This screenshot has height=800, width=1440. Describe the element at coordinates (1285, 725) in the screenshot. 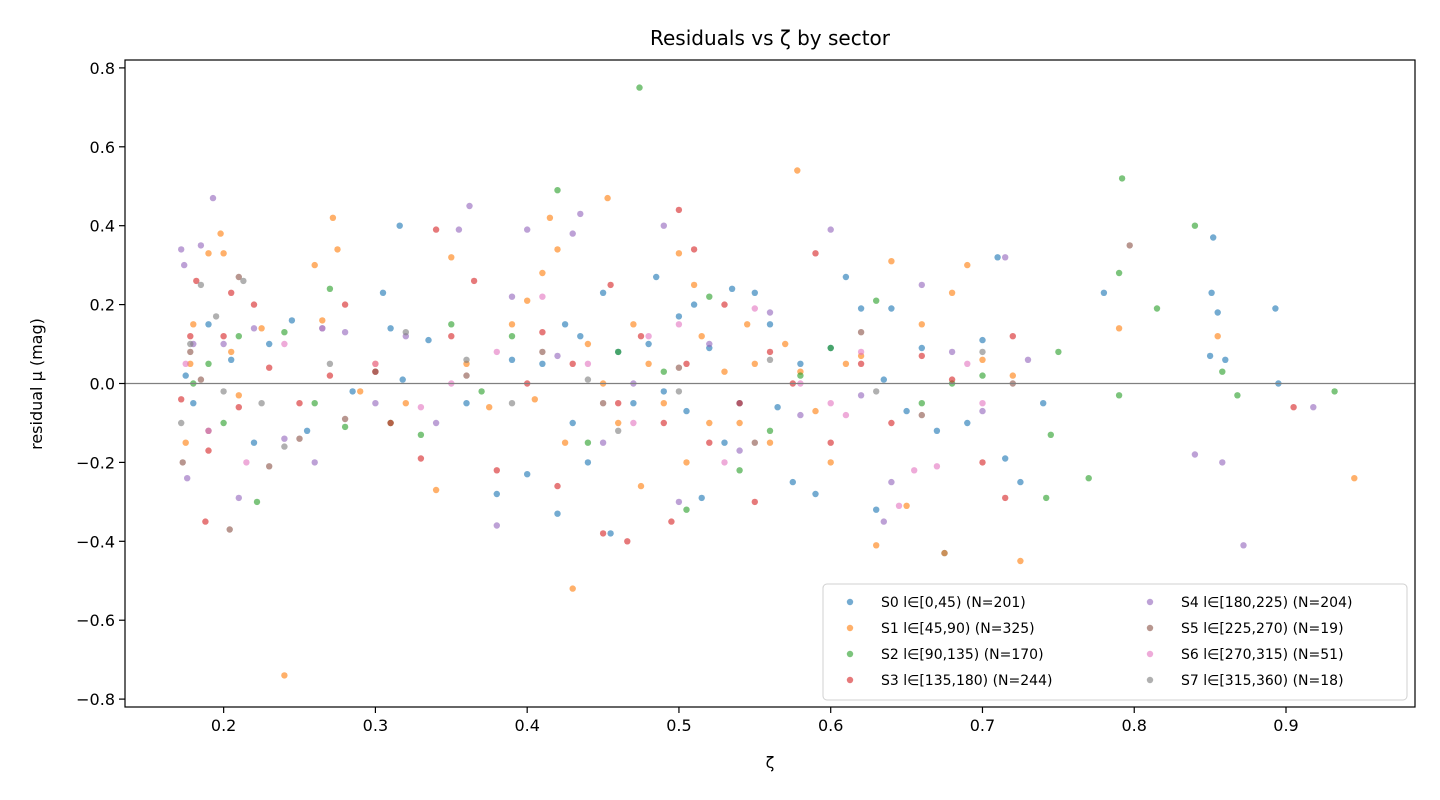

I see `x-tick-label-7: 0.9` at that location.